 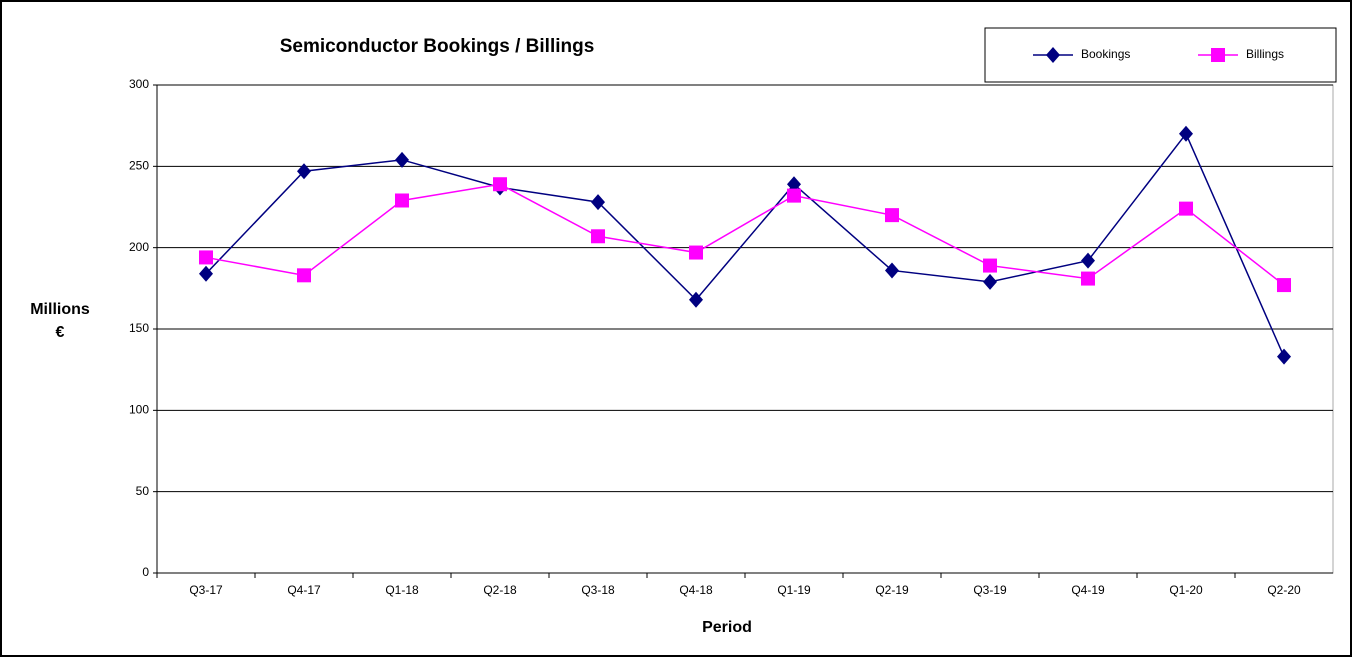 What do you see at coordinates (139, 84) in the screenshot?
I see `y-tick-label: 300` at bounding box center [139, 84].